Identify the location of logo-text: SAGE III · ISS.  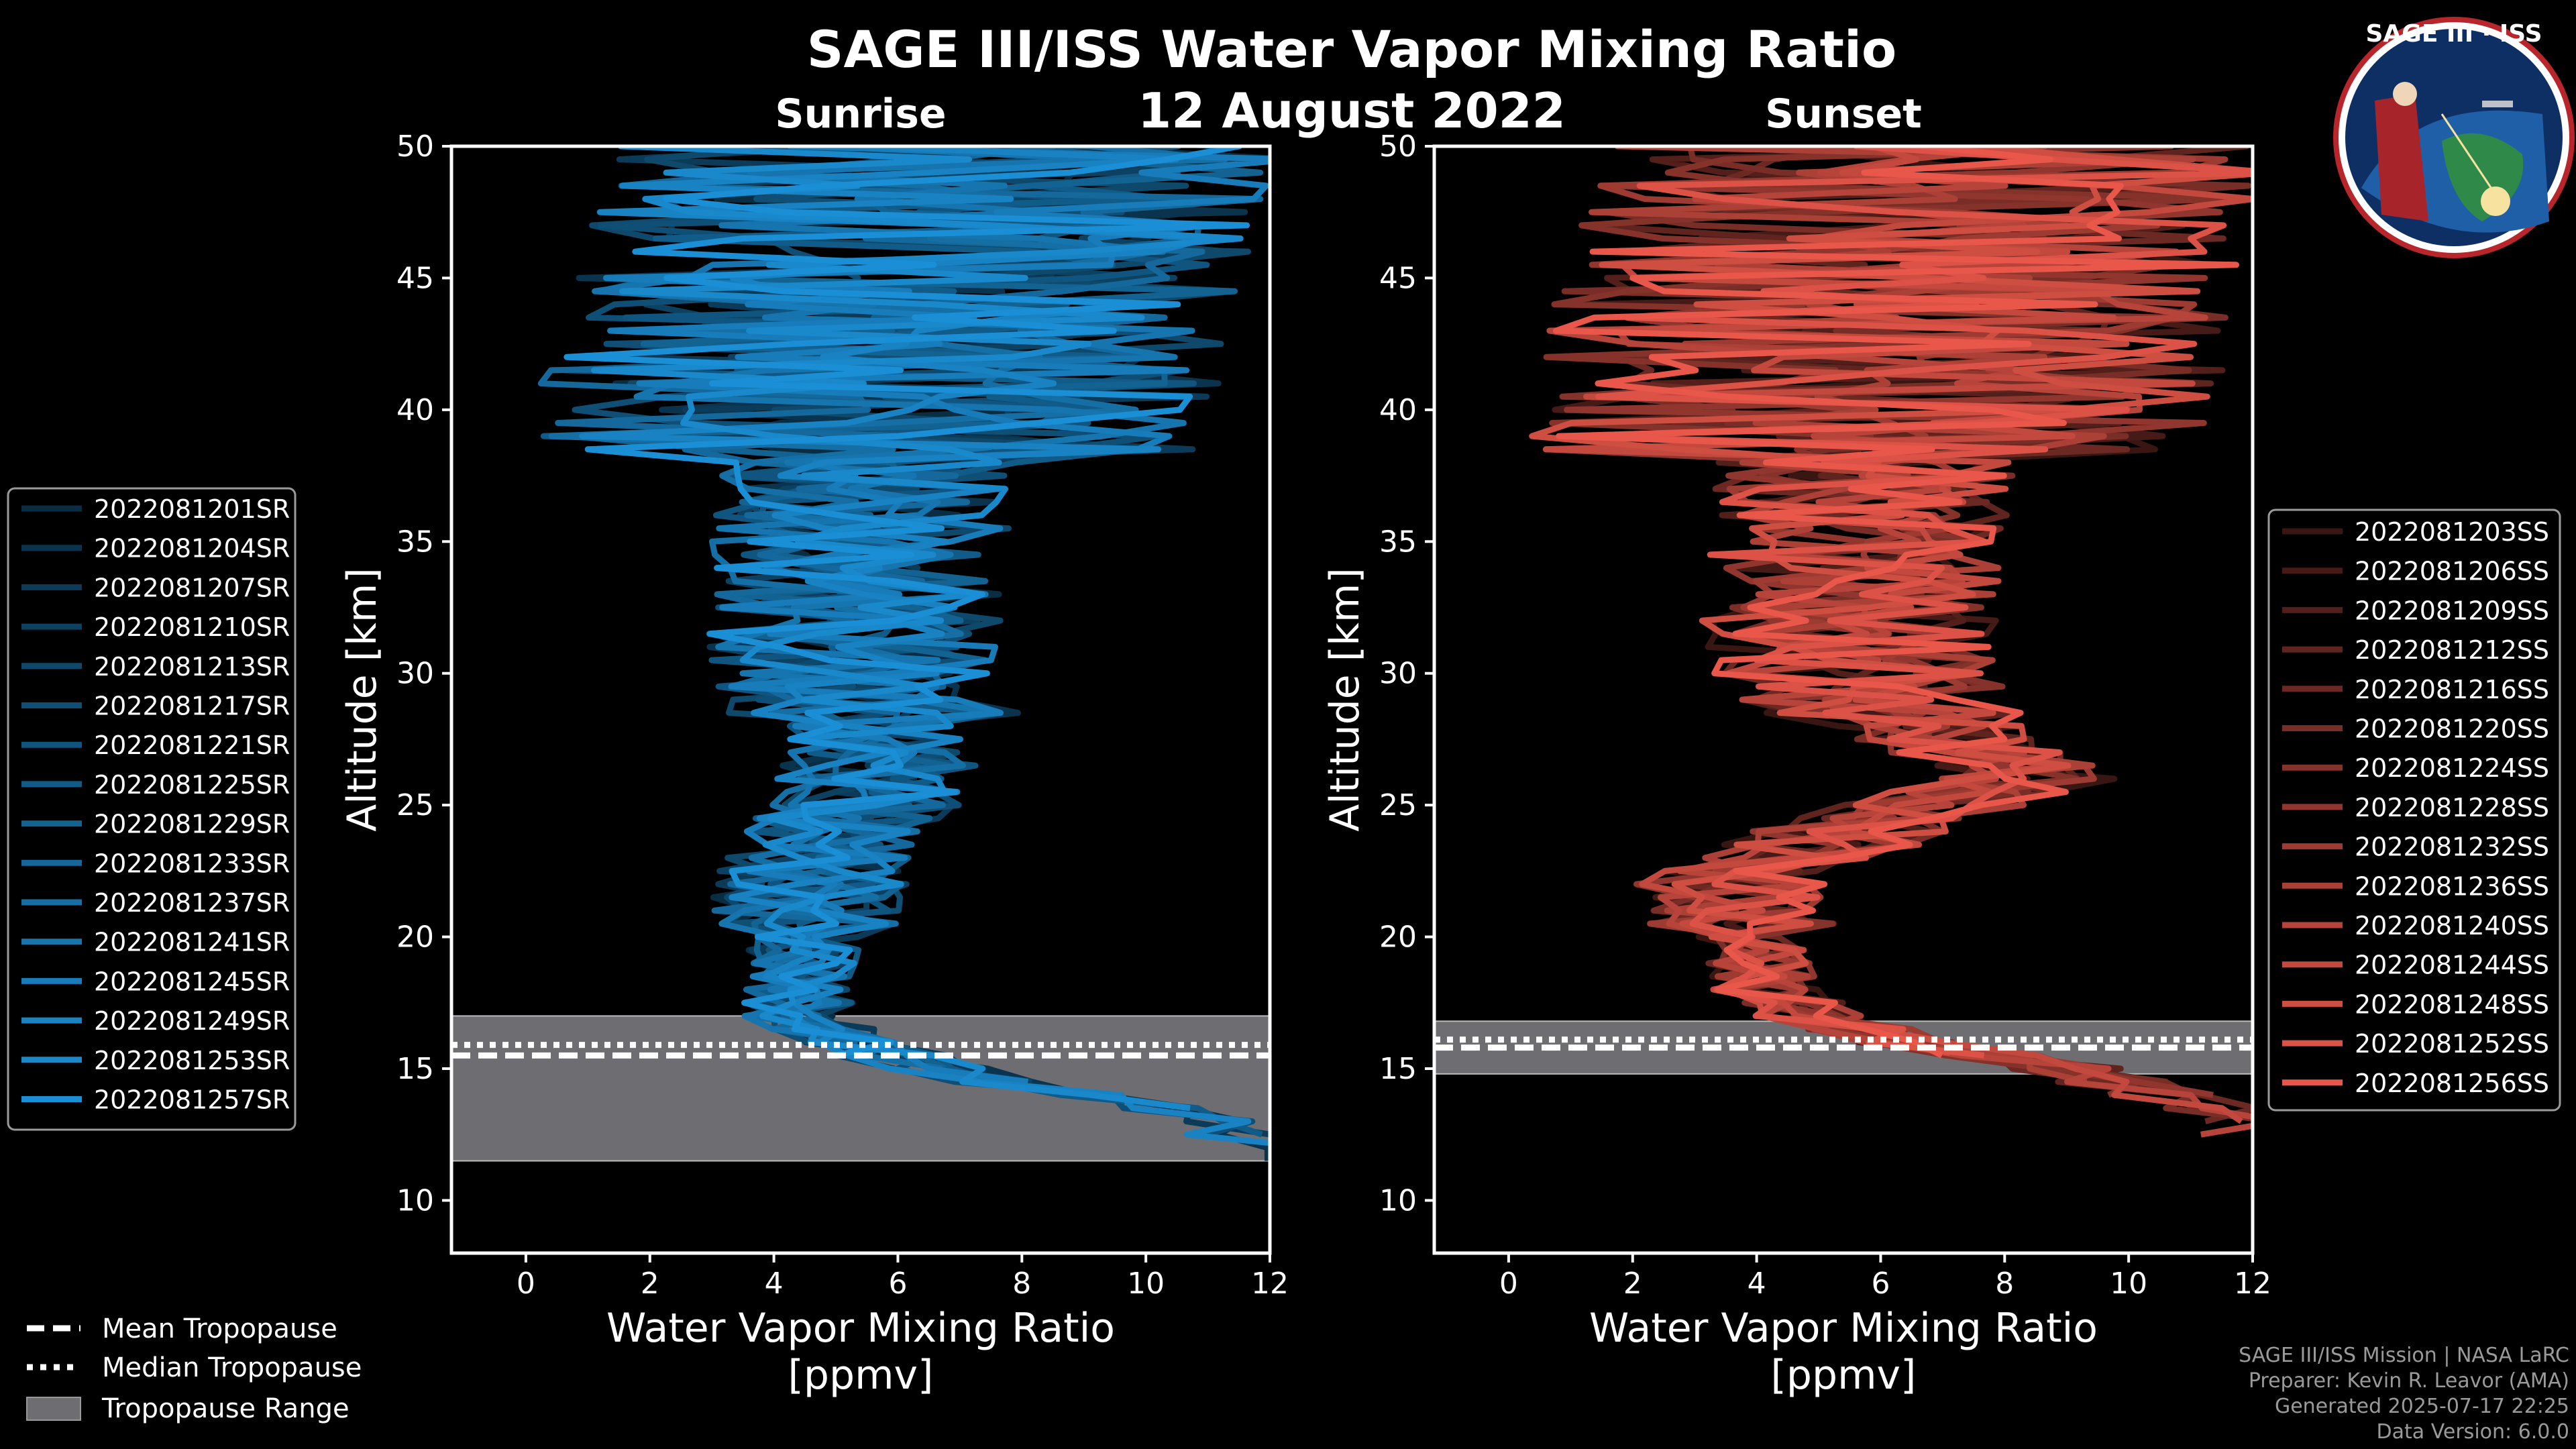
(2453, 34).